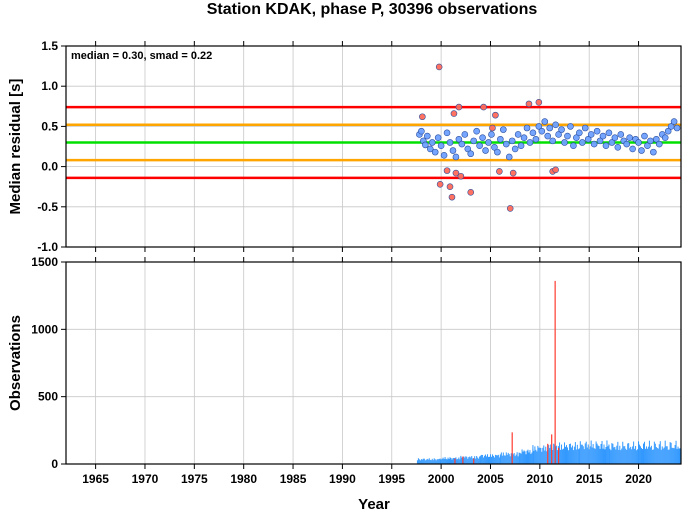 Image resolution: width=685 pixels, height=511 pixels. What do you see at coordinates (49, 126) in the screenshot?
I see `y-tick-label: 0.5` at bounding box center [49, 126].